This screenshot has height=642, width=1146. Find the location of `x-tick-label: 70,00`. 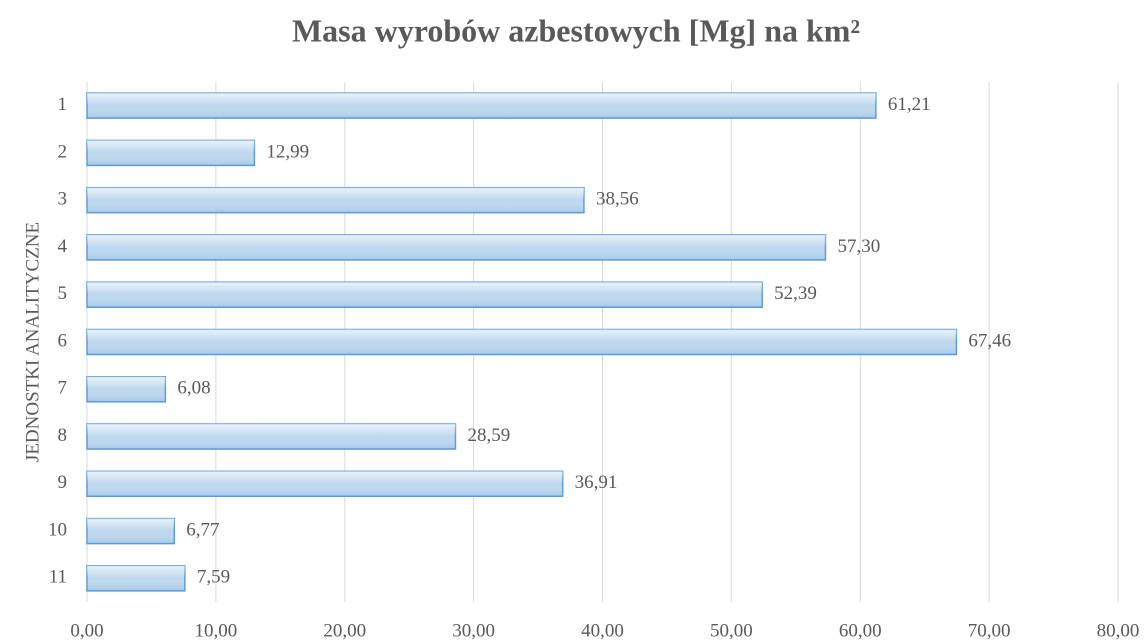

x-tick-label: 70,00 is located at coordinates (989, 630).